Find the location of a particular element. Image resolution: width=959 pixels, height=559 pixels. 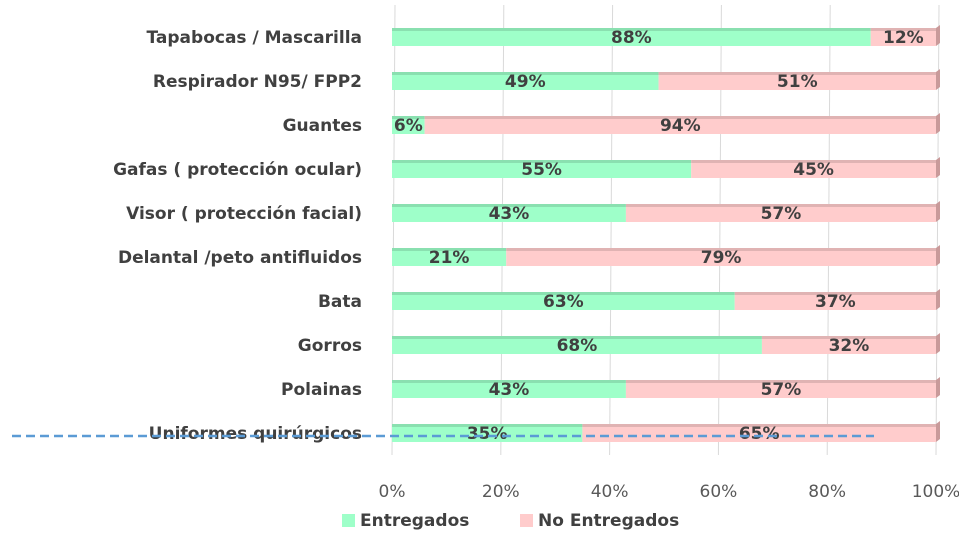

legend-label: No Entregados is located at coordinates (608, 521).